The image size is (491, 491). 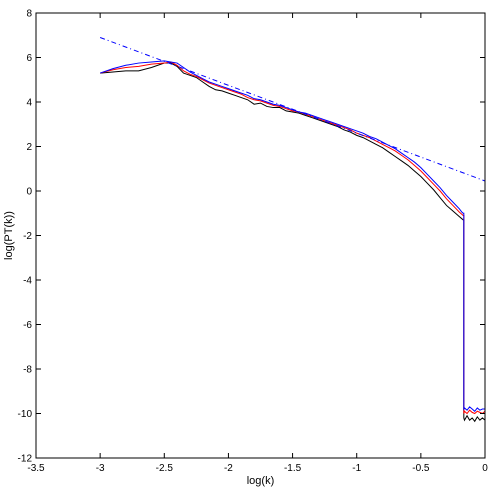 What do you see at coordinates (27, 370) in the screenshot?
I see `y-tick-label: -8` at bounding box center [27, 370].